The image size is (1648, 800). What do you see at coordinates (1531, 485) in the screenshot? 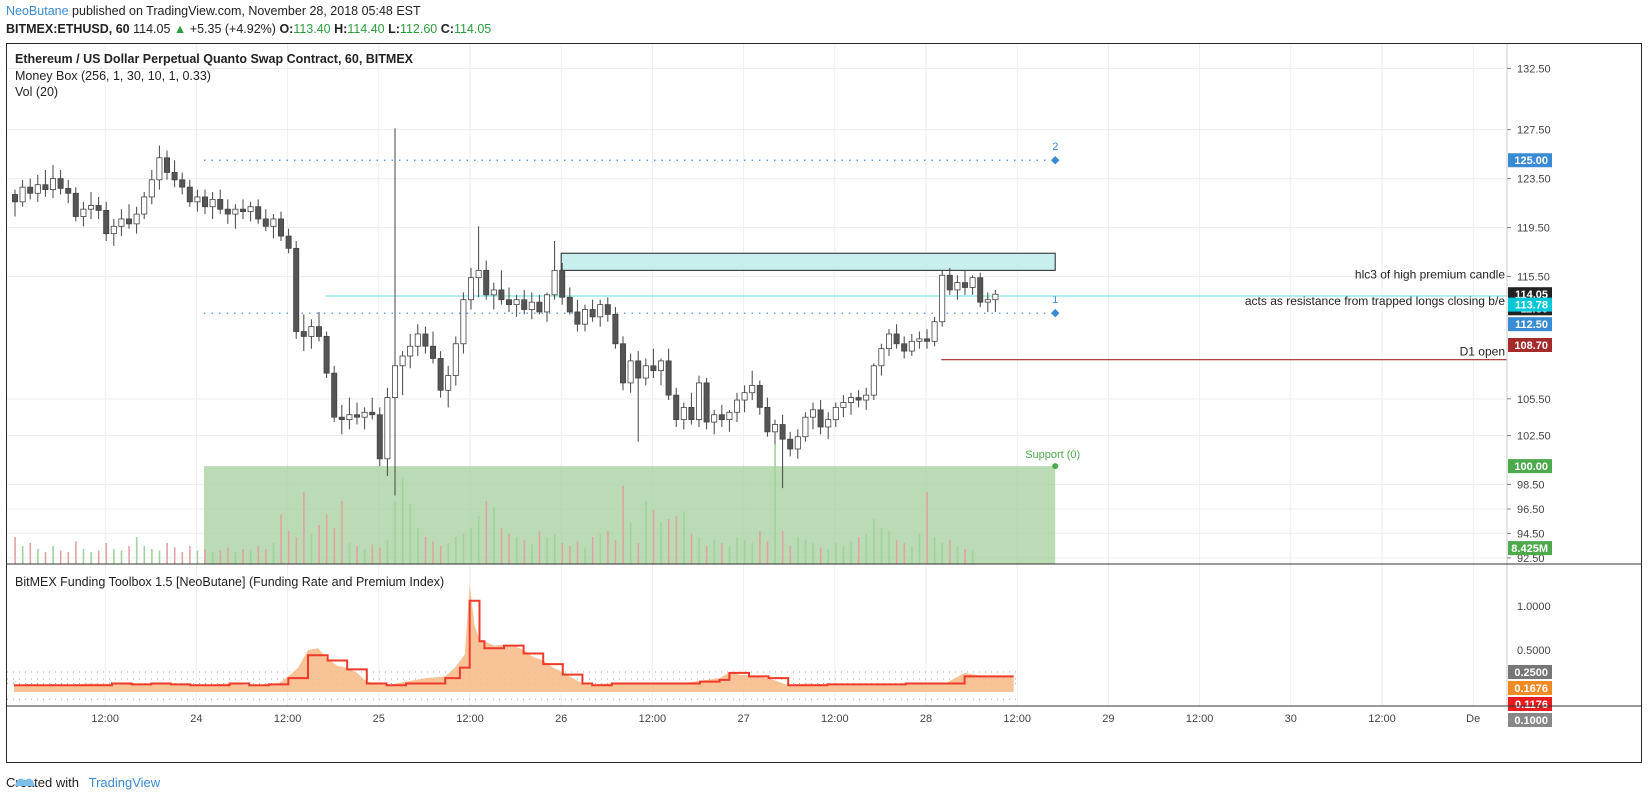
I see `price-tick-label: 98.50` at bounding box center [1531, 485].